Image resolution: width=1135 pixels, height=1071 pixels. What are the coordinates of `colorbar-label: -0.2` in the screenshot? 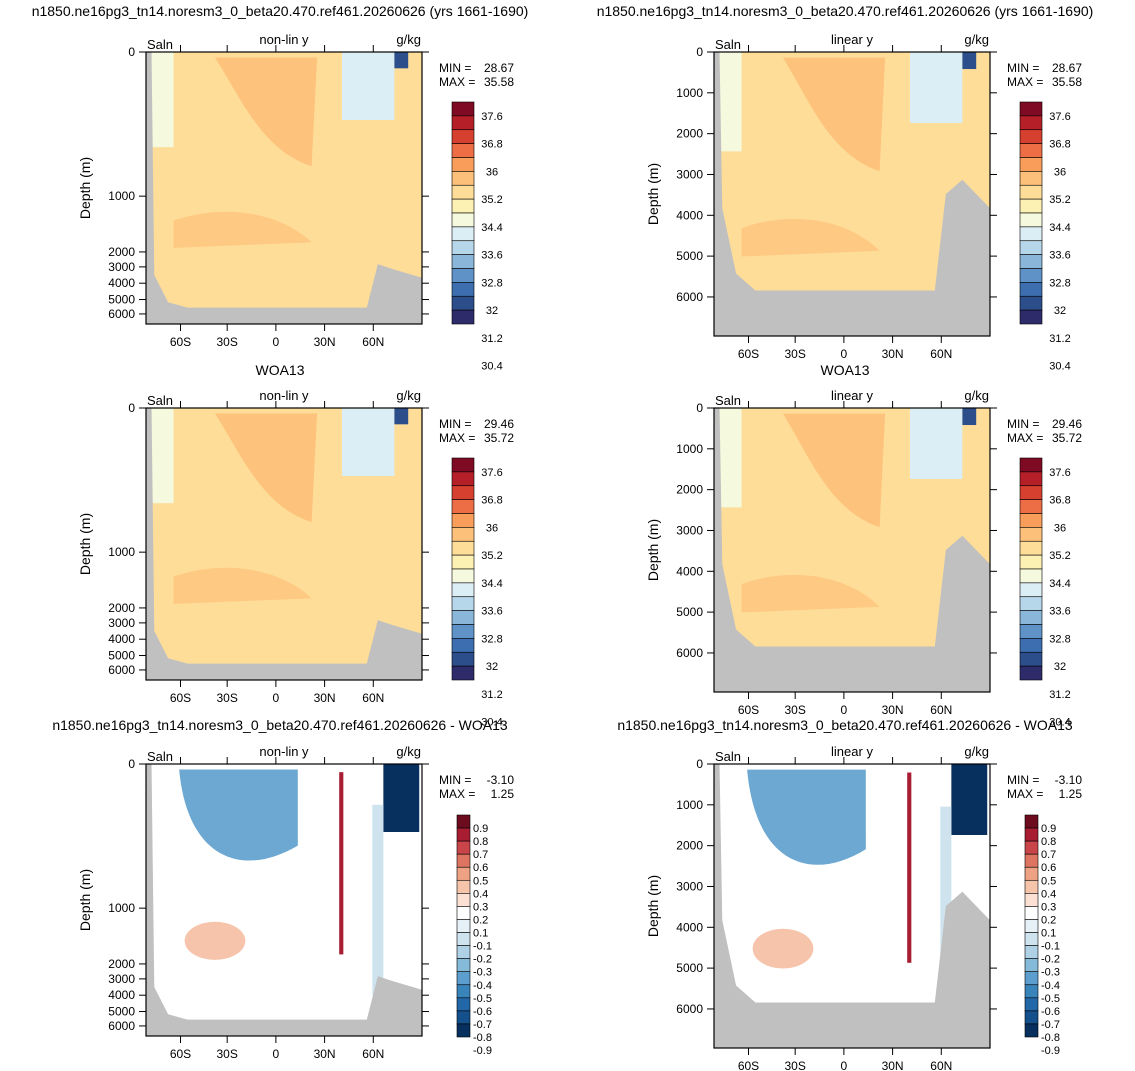 It's located at (1050, 960).